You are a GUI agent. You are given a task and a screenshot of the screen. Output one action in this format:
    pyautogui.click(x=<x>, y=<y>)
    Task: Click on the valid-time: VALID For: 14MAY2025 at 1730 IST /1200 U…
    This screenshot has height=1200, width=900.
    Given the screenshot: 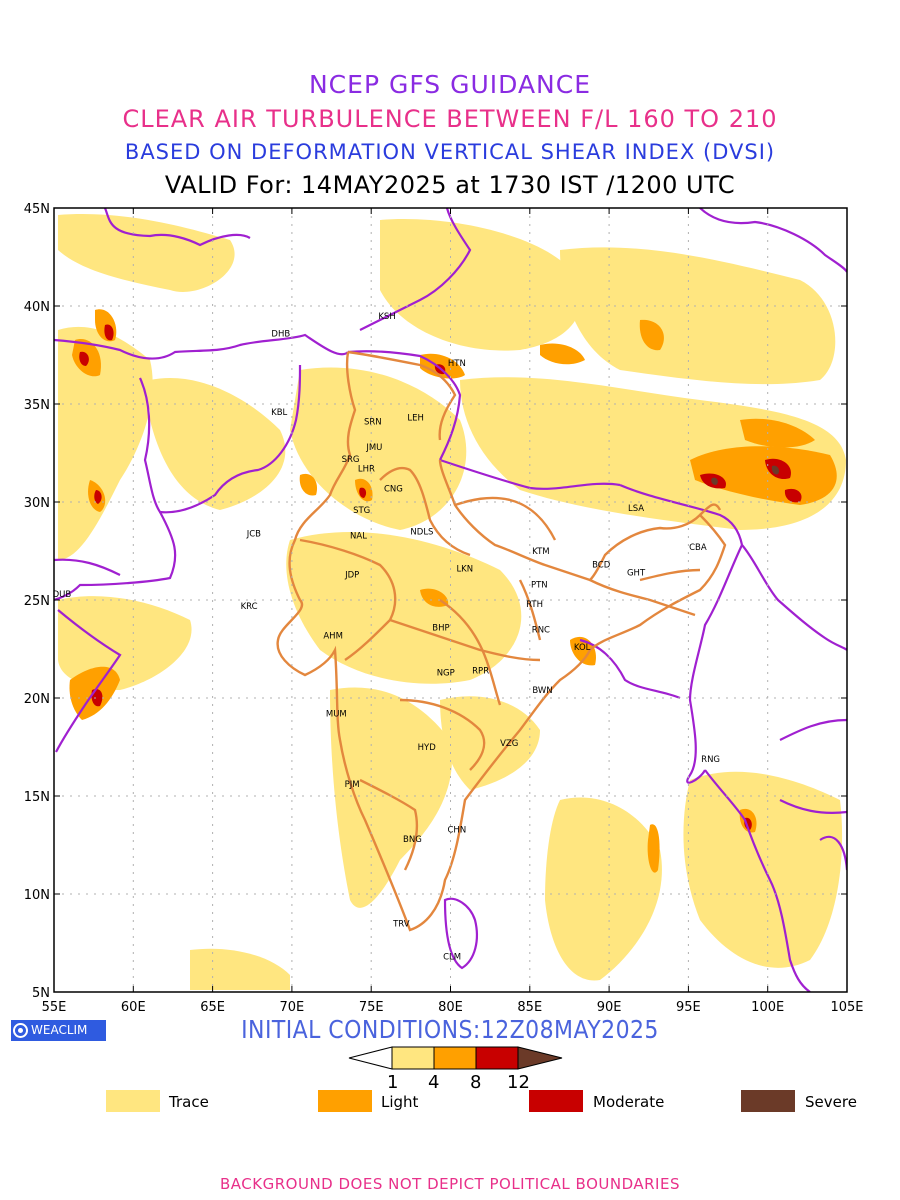 What is the action you would take?
    pyautogui.click(x=450, y=185)
    